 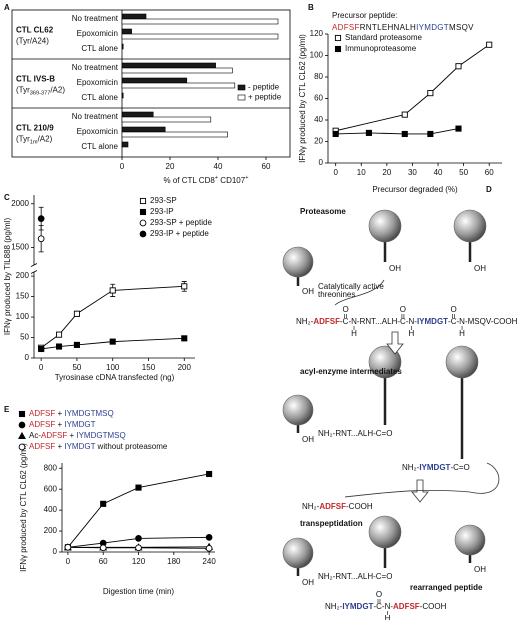 What do you see at coordinates (415, 189) in the screenshot?
I see `x-axis-label: Precursor degraded (%)` at bounding box center [415, 189].